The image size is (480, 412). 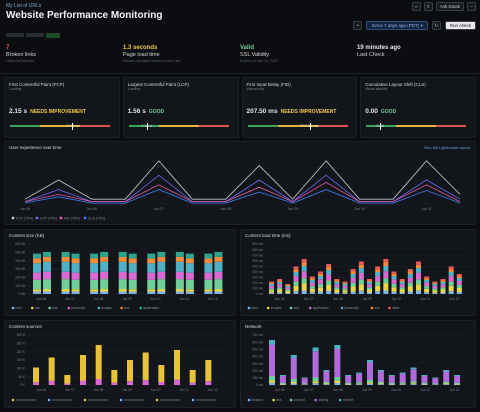 What do you see at coordinates (447, 147) in the screenshot?
I see `lighthouse-link: Run full Lighthouse report` at bounding box center [447, 147].